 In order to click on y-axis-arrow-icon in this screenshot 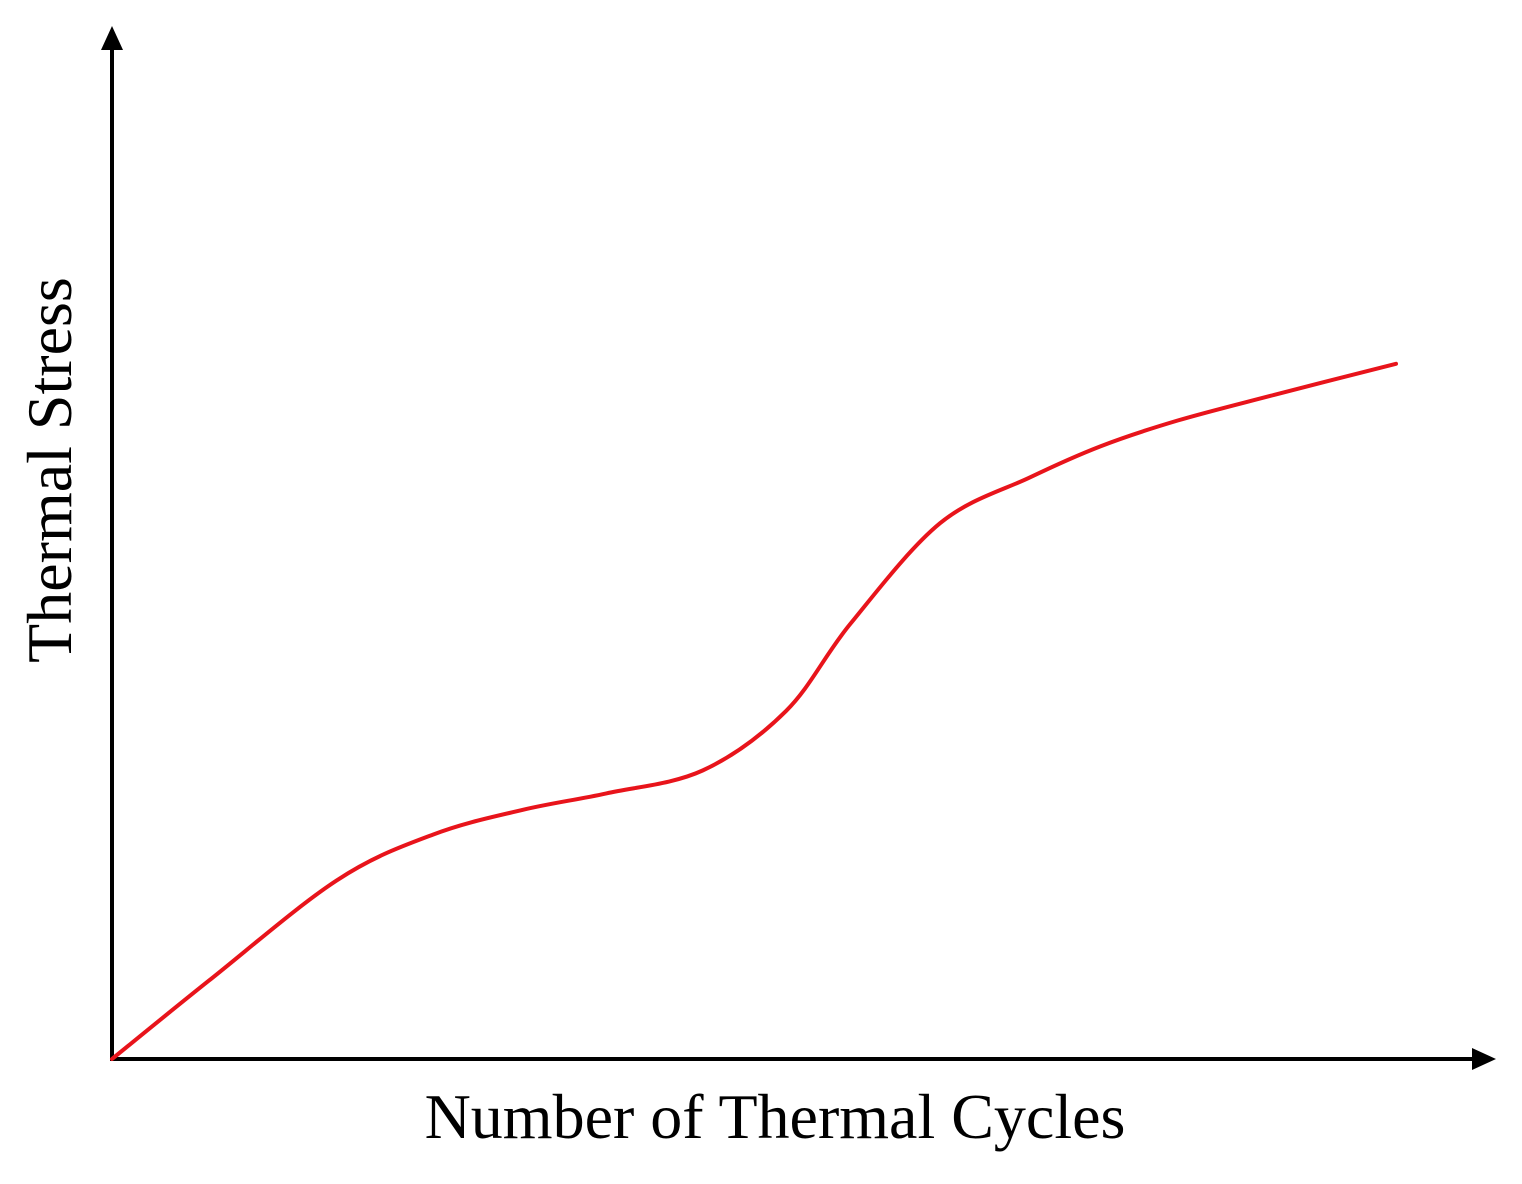, I will do `click(112, 38)`.